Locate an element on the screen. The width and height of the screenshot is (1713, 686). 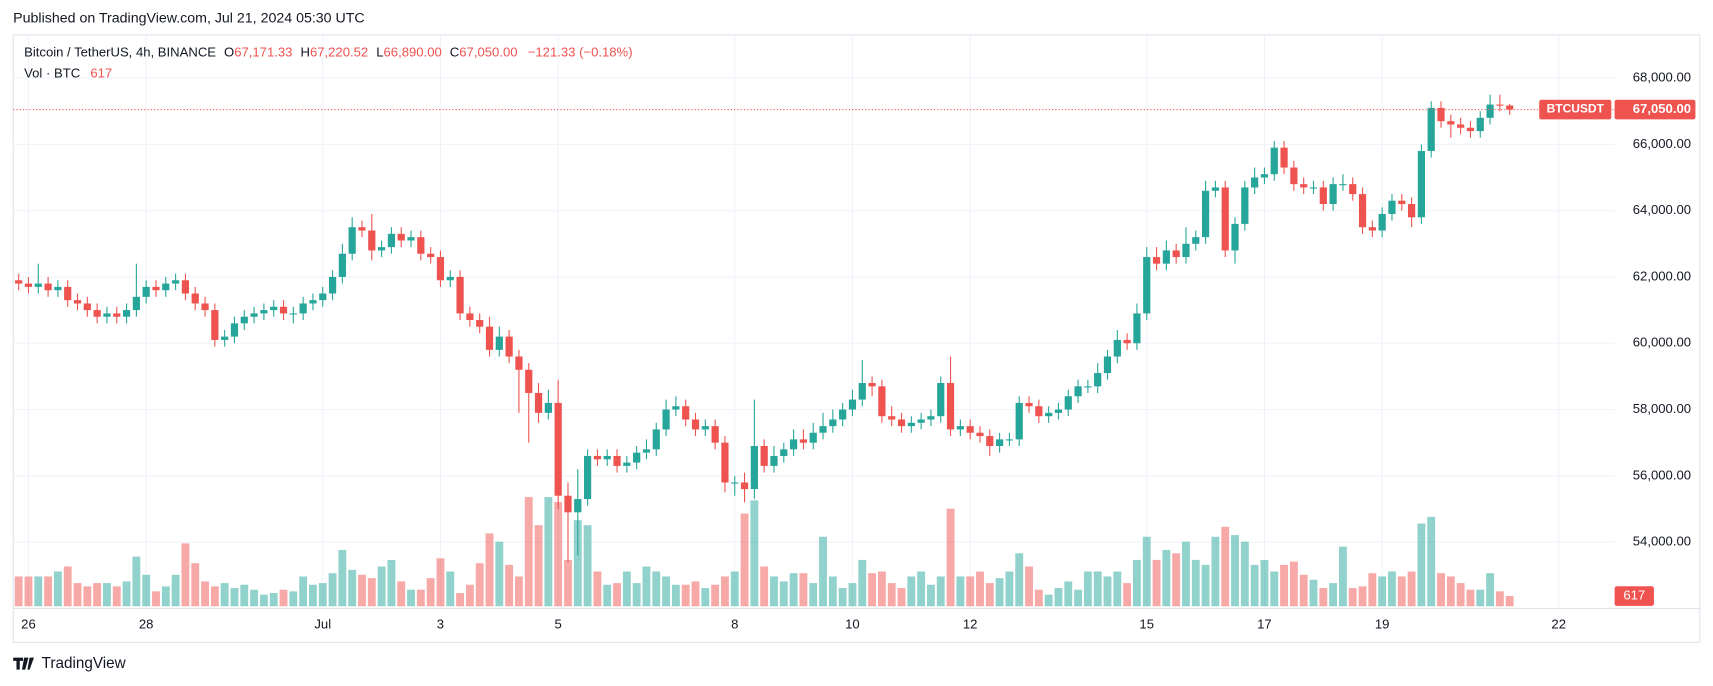
brand-name: TradingView is located at coordinates (84, 663).